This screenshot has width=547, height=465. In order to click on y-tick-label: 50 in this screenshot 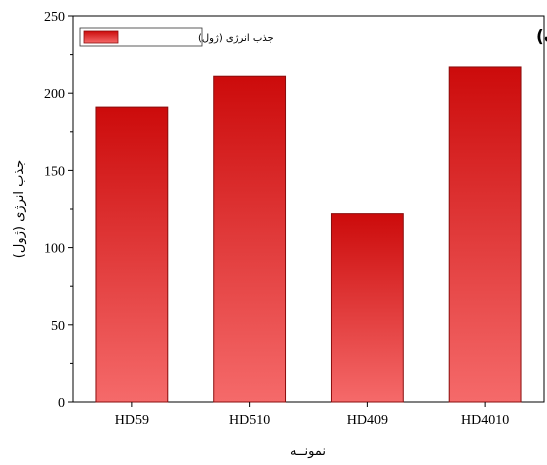, I will do `click(58, 326)`.